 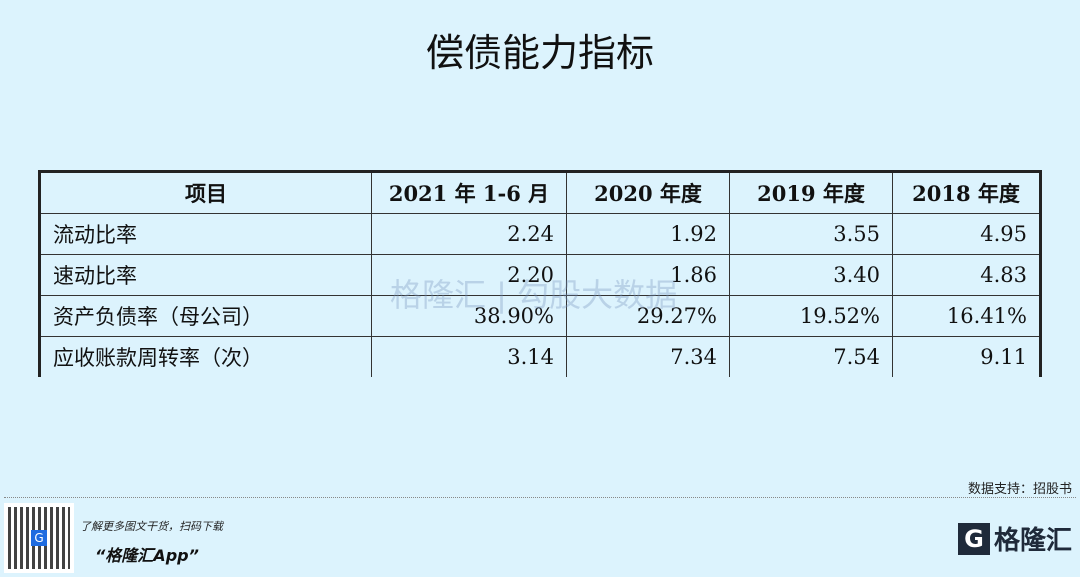 What do you see at coordinates (648, 234) in the screenshot?
I see `cell-value: 1.92` at bounding box center [648, 234].